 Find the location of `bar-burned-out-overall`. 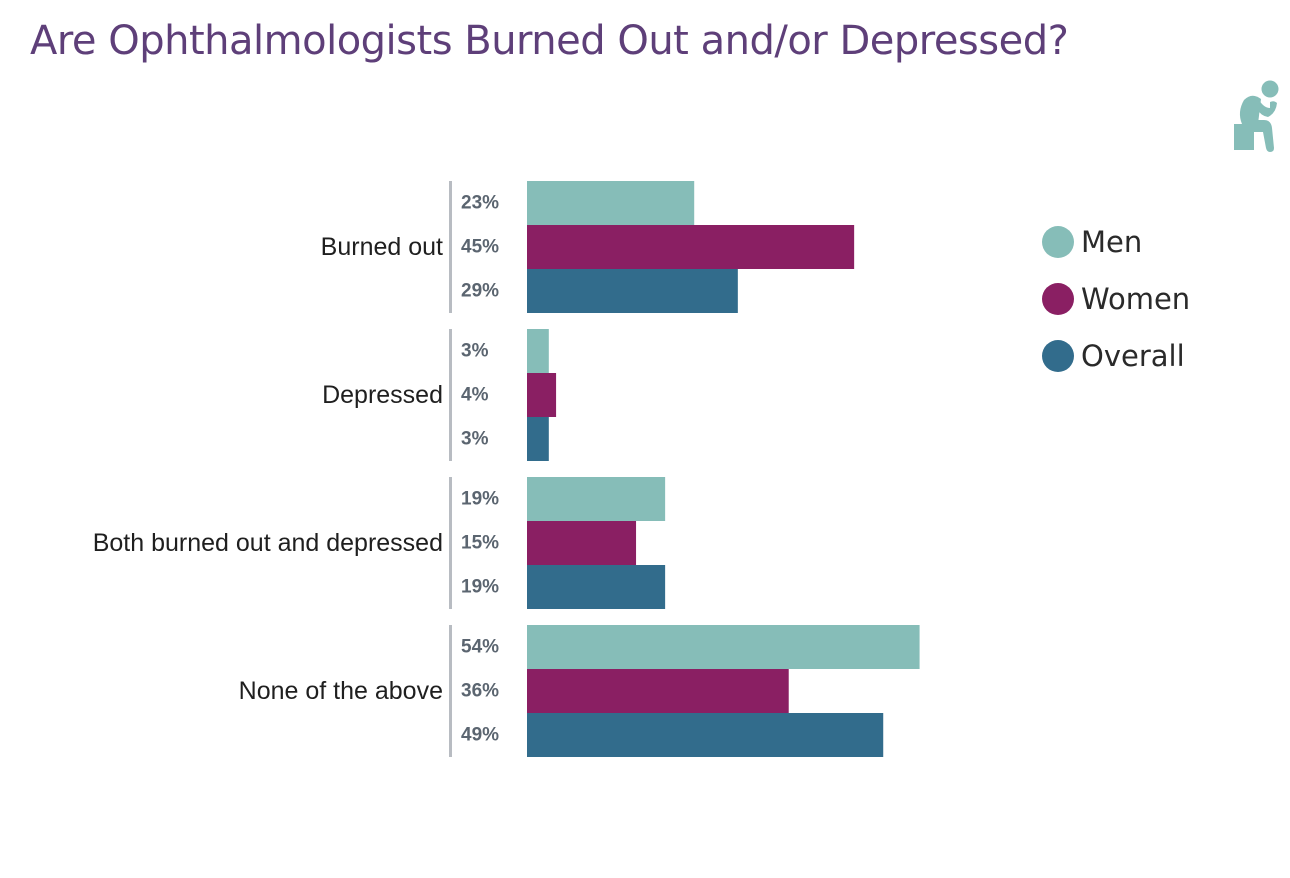

bar-burned-out-overall is located at coordinates (632, 291).